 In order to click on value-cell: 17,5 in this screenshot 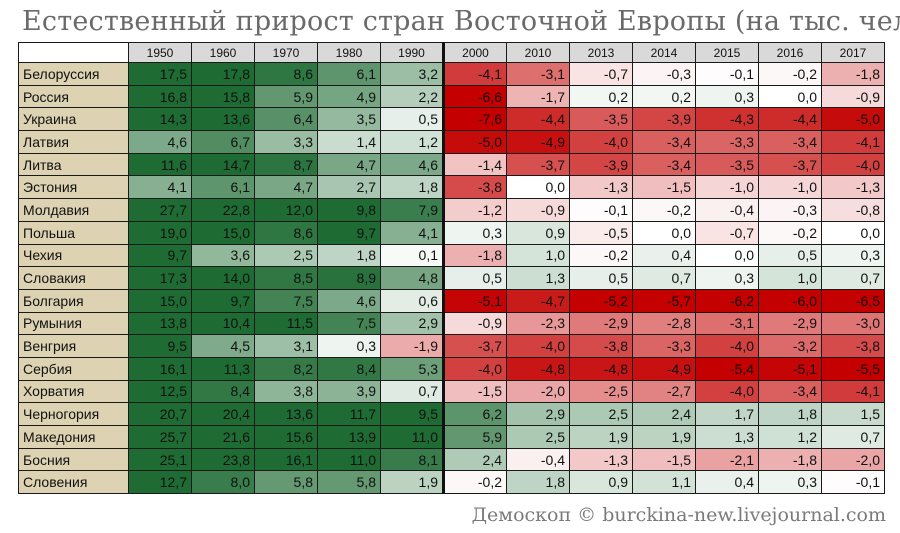, I will do `click(160, 74)`.